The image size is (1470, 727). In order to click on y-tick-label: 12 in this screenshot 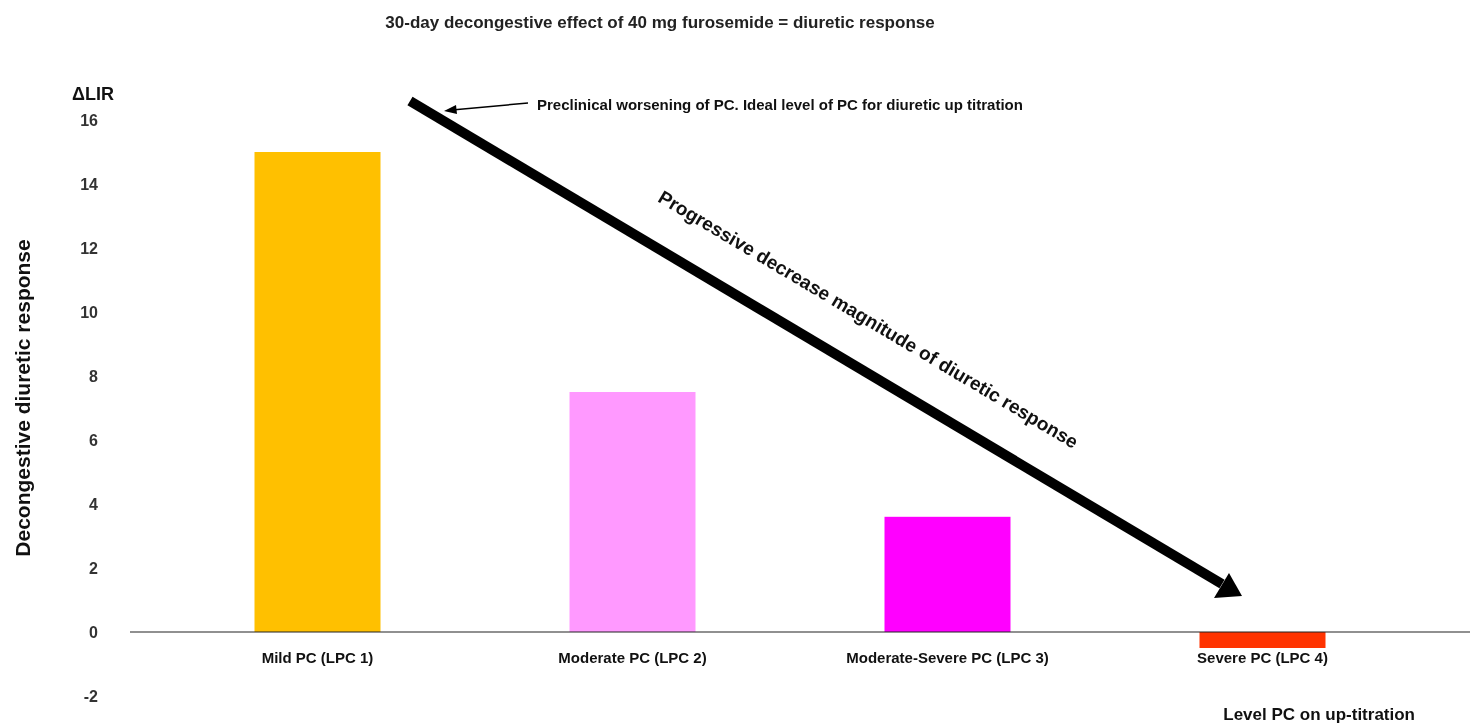, I will do `click(89, 248)`.